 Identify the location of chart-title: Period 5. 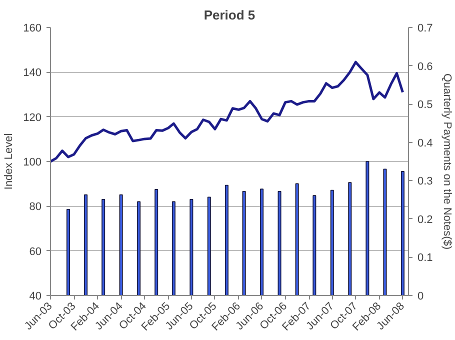
(230, 15).